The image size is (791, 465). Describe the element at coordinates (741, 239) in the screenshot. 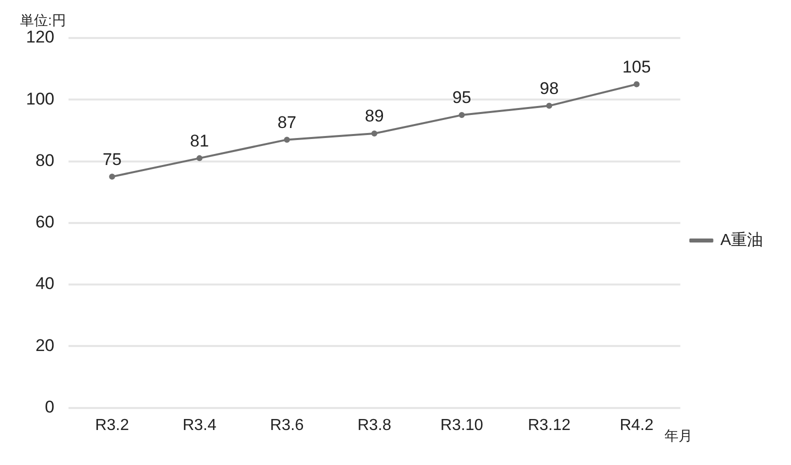

I see `legend-label: A重油` at that location.